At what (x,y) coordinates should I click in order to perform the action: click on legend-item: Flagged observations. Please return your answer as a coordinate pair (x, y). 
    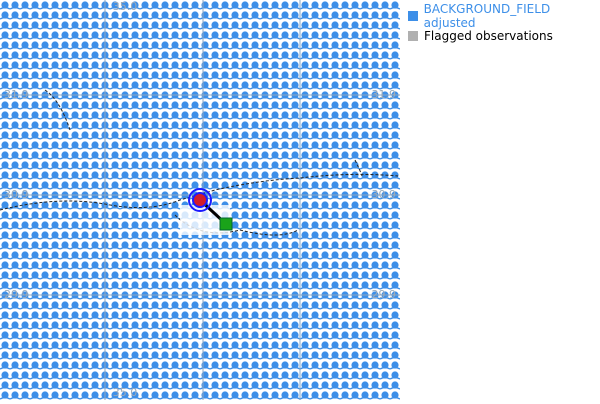
    Looking at the image, I should click on (504, 36).